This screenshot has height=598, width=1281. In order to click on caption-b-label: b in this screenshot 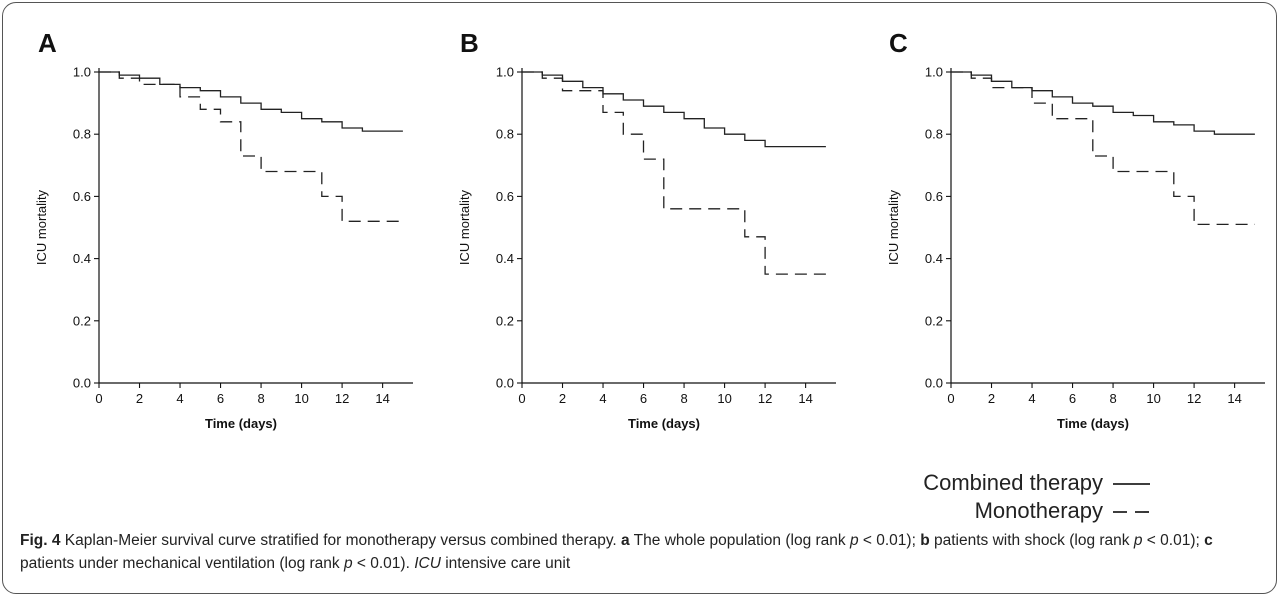, I will do `click(924, 540)`.